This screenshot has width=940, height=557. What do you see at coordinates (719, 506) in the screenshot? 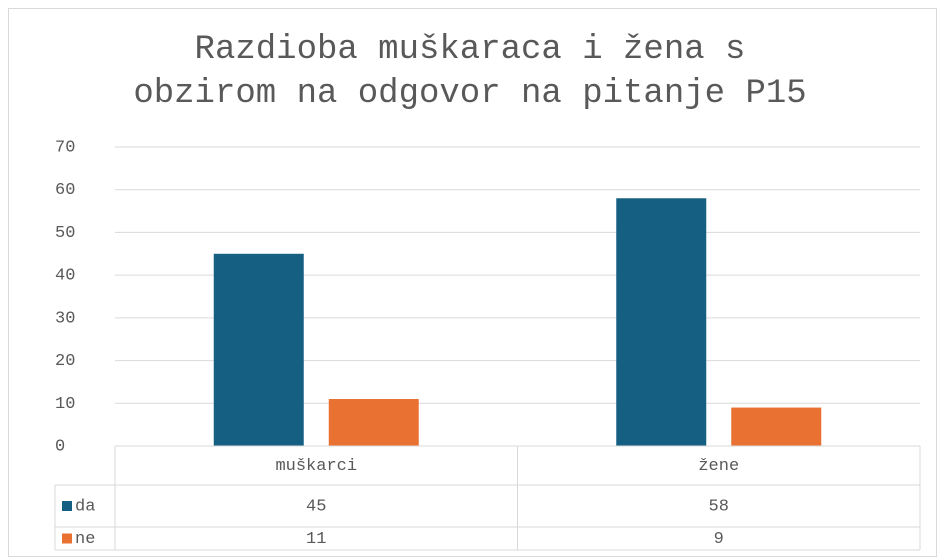
I see `table-value: 58` at bounding box center [719, 506].